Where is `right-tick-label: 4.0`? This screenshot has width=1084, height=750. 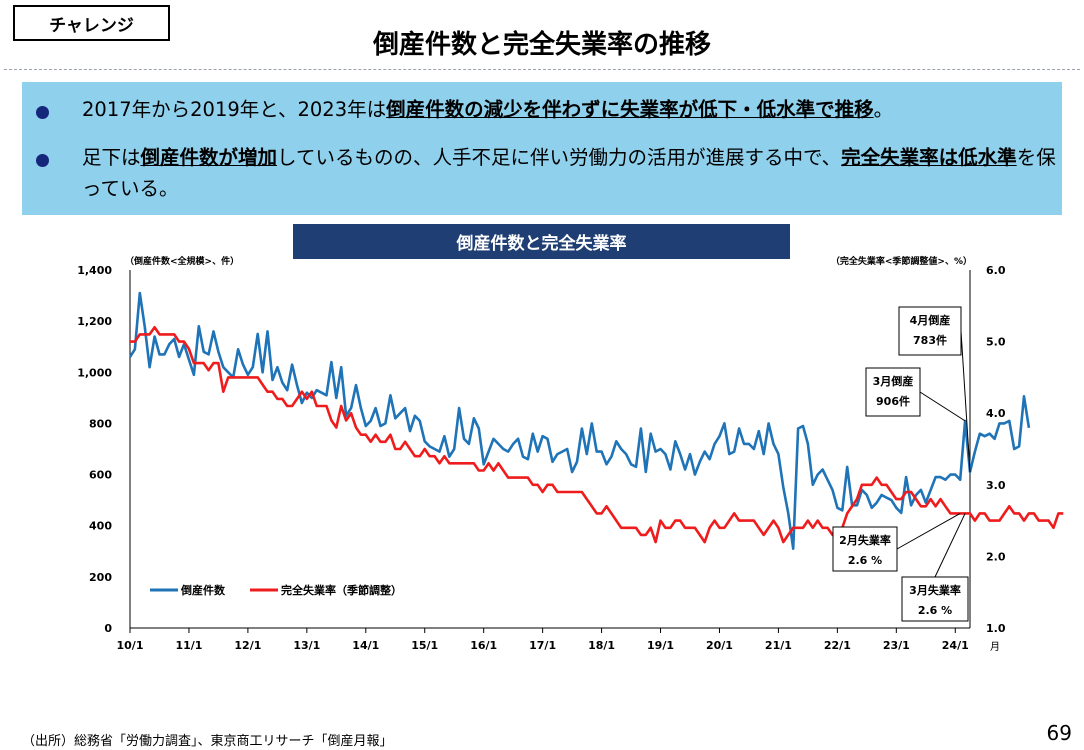
right-tick-label: 4.0 is located at coordinates (996, 413).